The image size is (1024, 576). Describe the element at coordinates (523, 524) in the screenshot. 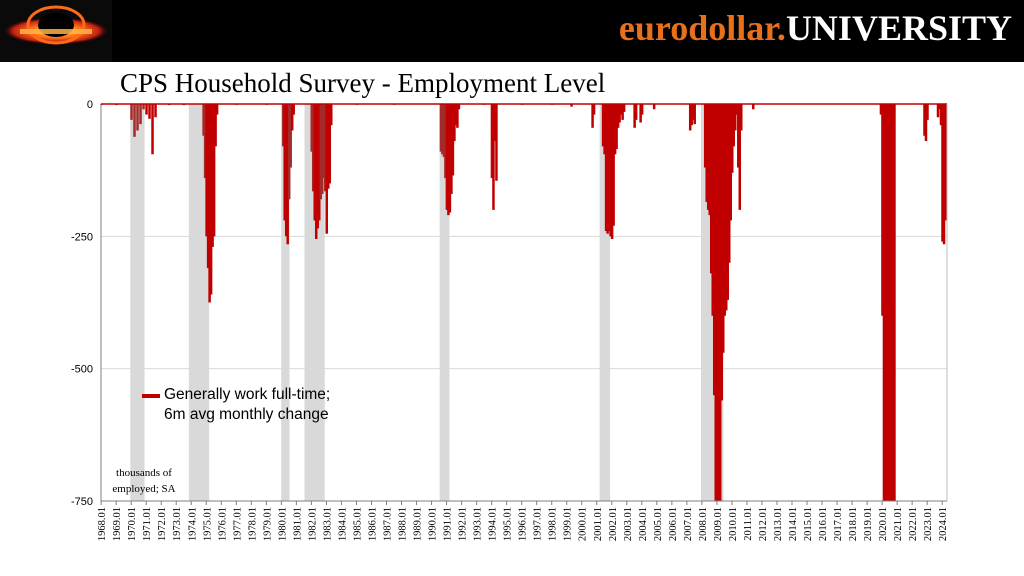

I see `x-tick-label: 1996.01` at that location.